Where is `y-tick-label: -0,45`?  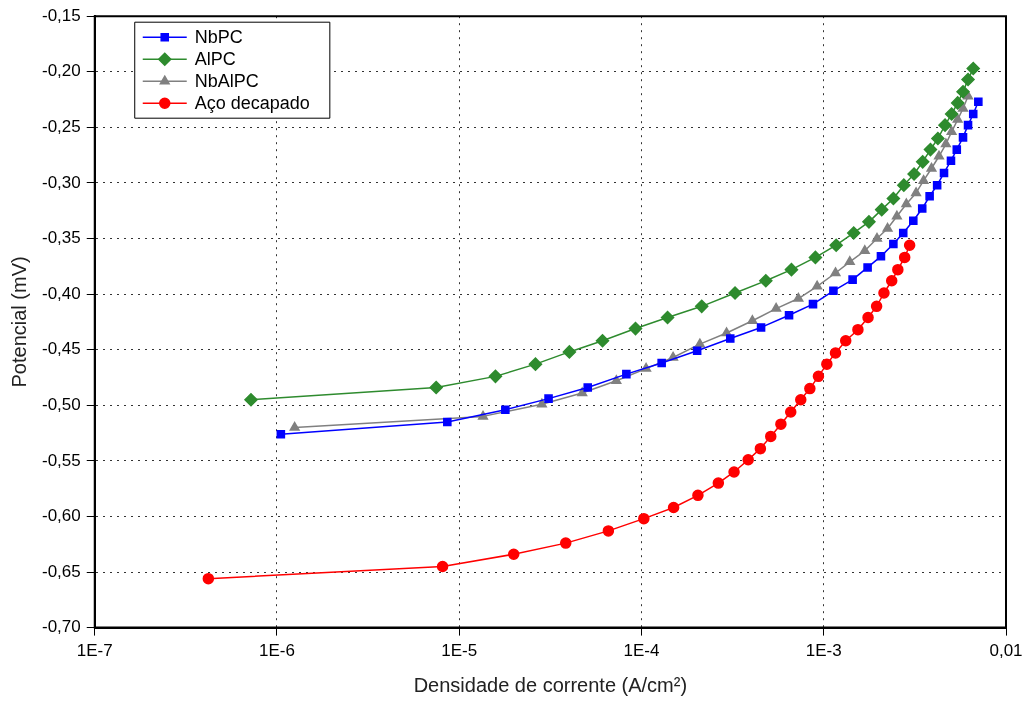 y-tick-label: -0,45 is located at coordinates (61, 349).